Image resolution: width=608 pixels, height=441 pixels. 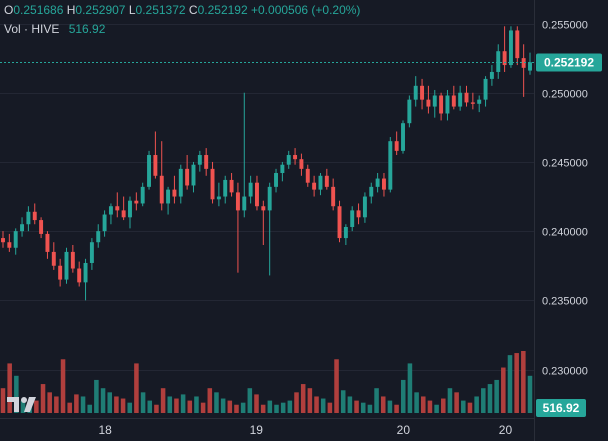 I want to click on volume-legend: Vol · HIVE 516.92, so click(x=54, y=29).